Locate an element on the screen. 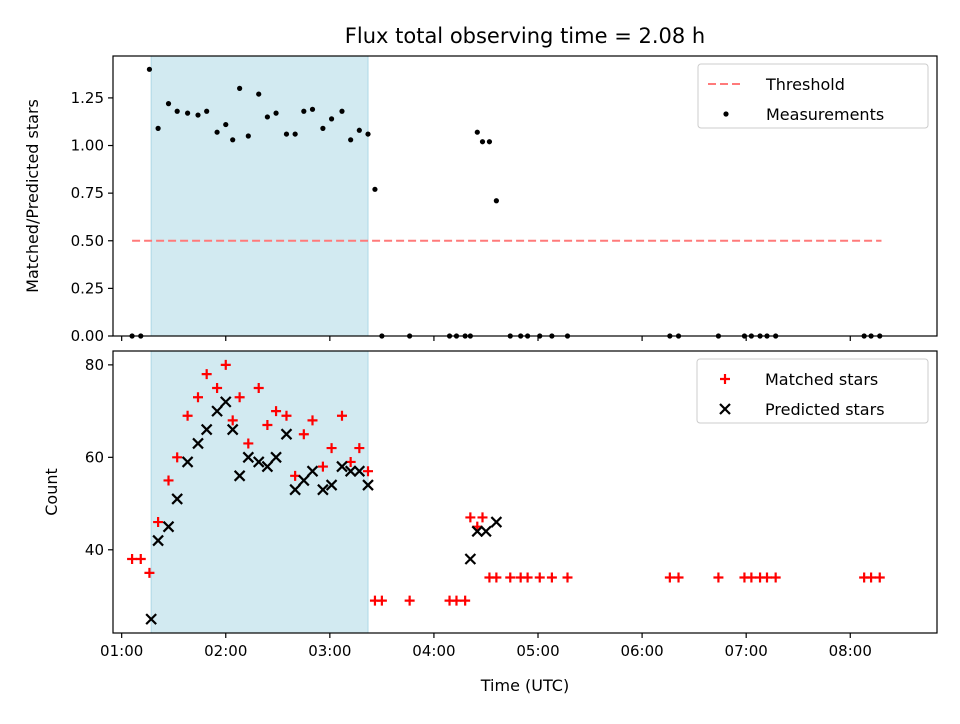 The image size is (960, 724). legend-box is located at coordinates (812, 391).